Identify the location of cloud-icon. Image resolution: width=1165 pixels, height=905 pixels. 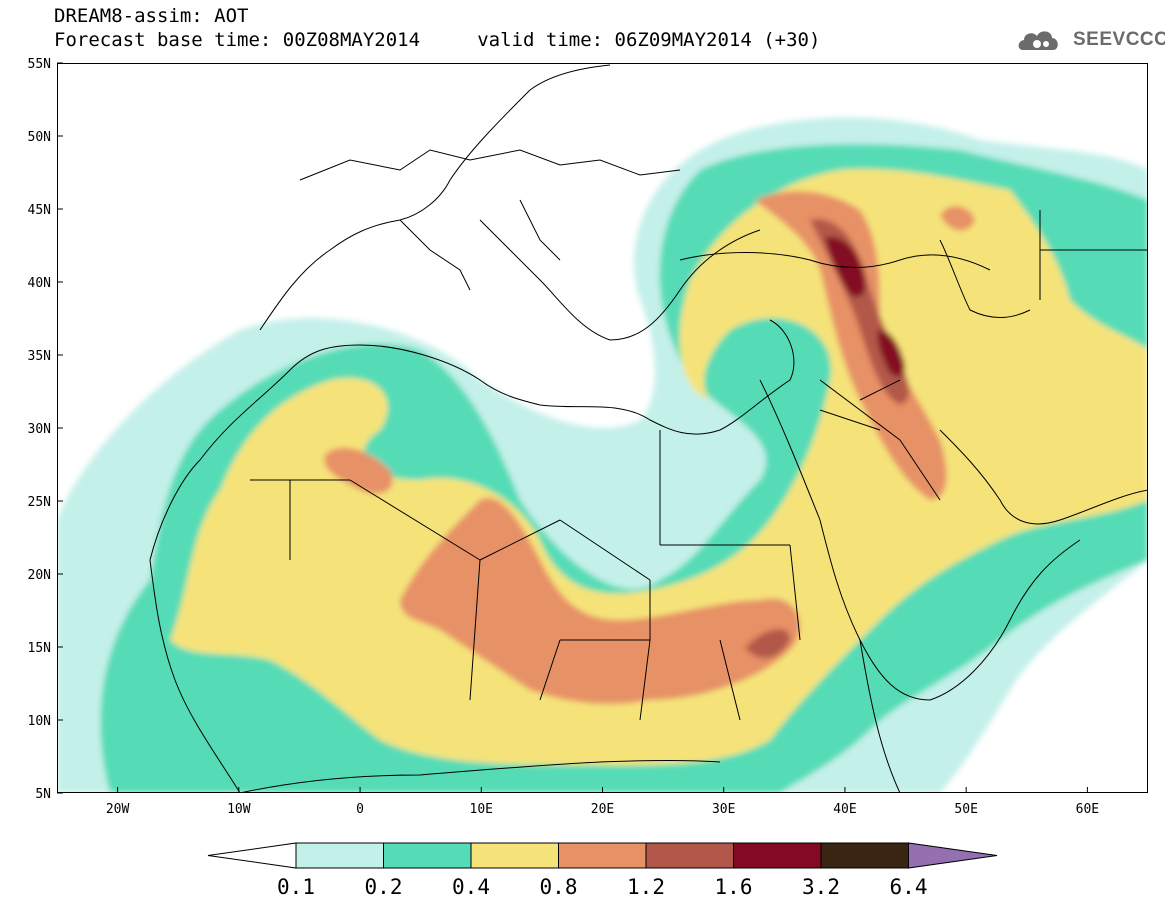
(1038, 40).